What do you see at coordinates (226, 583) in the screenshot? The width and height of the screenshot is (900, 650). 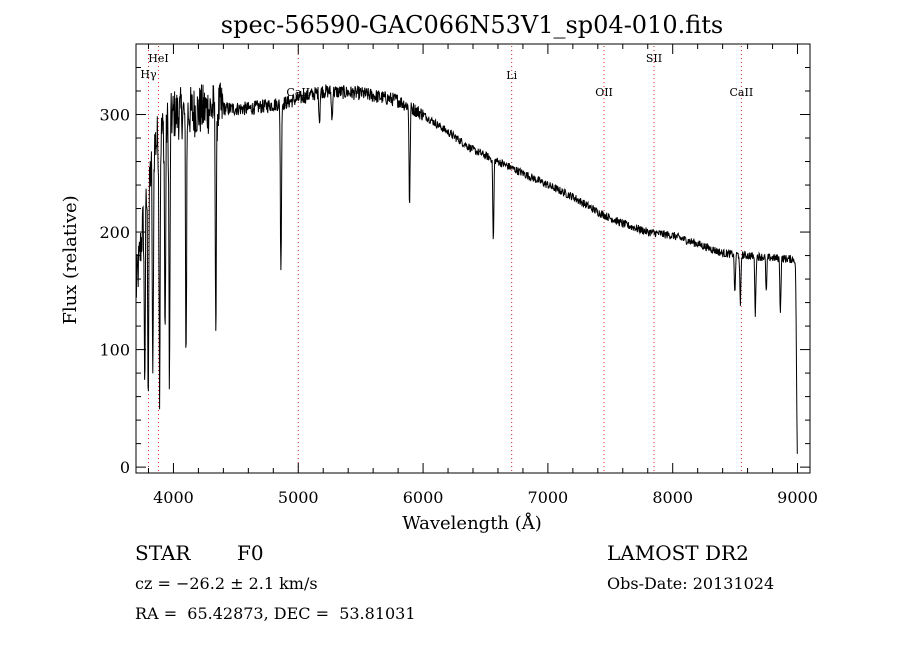 I see `redshift-text: cz = −26.2 ± 2.1 km/s` at bounding box center [226, 583].